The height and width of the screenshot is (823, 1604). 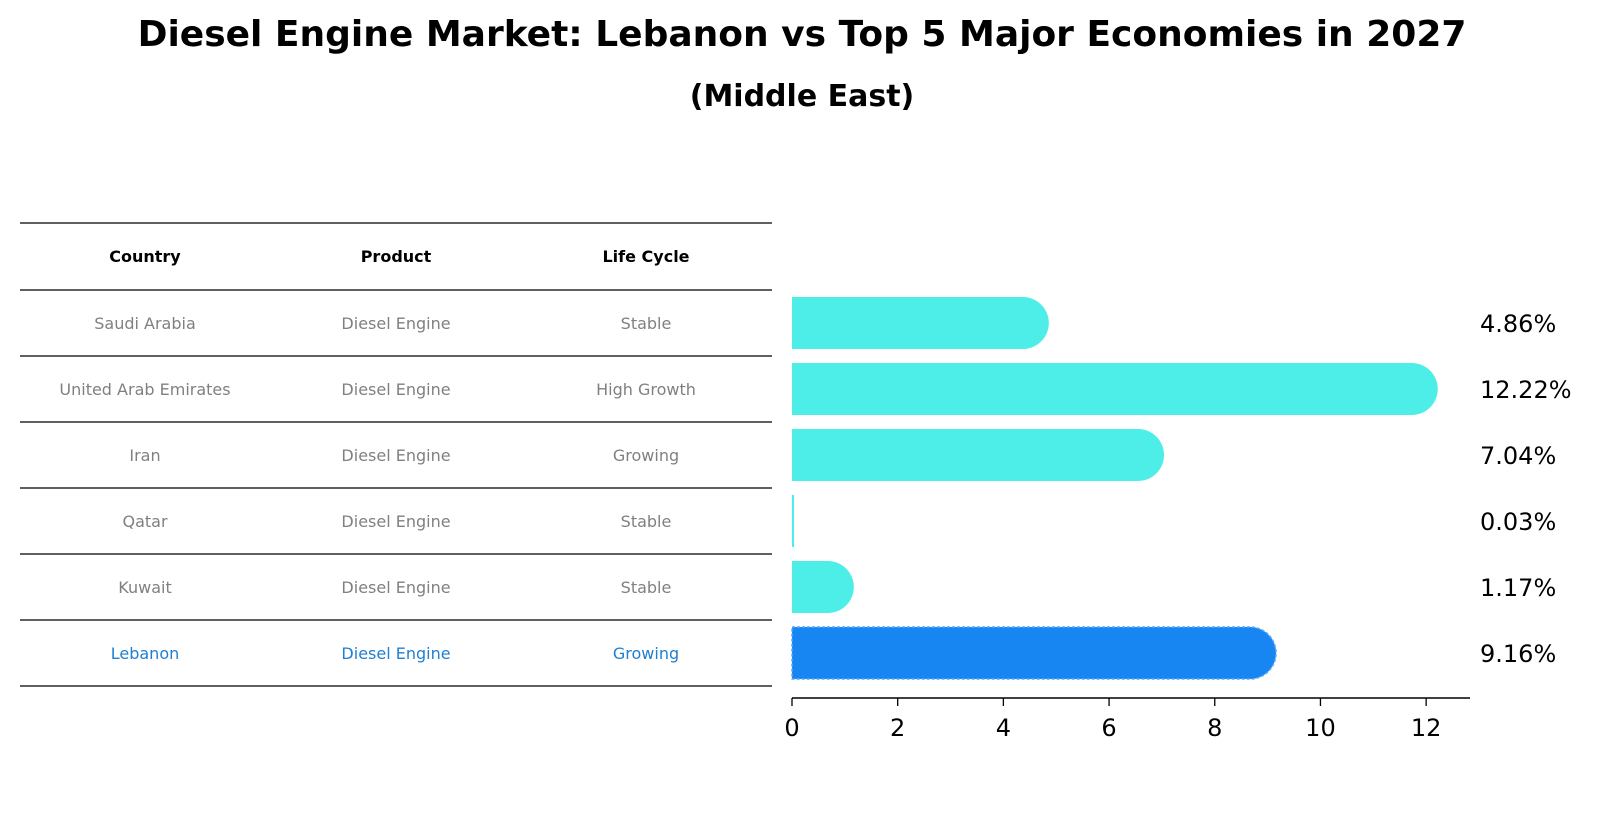 What do you see at coordinates (1526, 390) in the screenshot?
I see `bar-value-label: 12.22%` at bounding box center [1526, 390].